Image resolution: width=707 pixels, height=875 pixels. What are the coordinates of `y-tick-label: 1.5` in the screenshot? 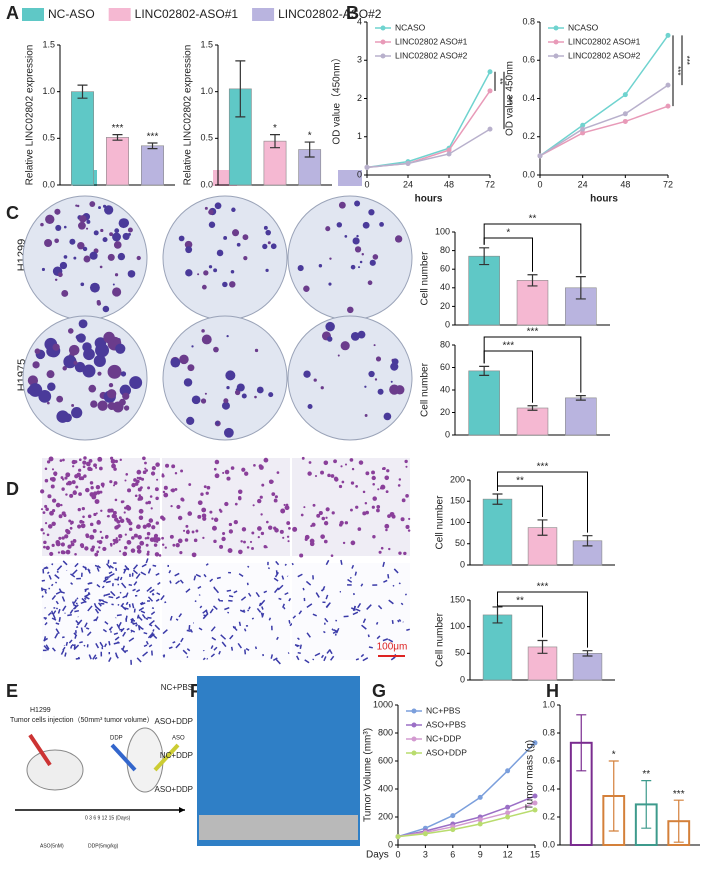 It's located at (206, 44).